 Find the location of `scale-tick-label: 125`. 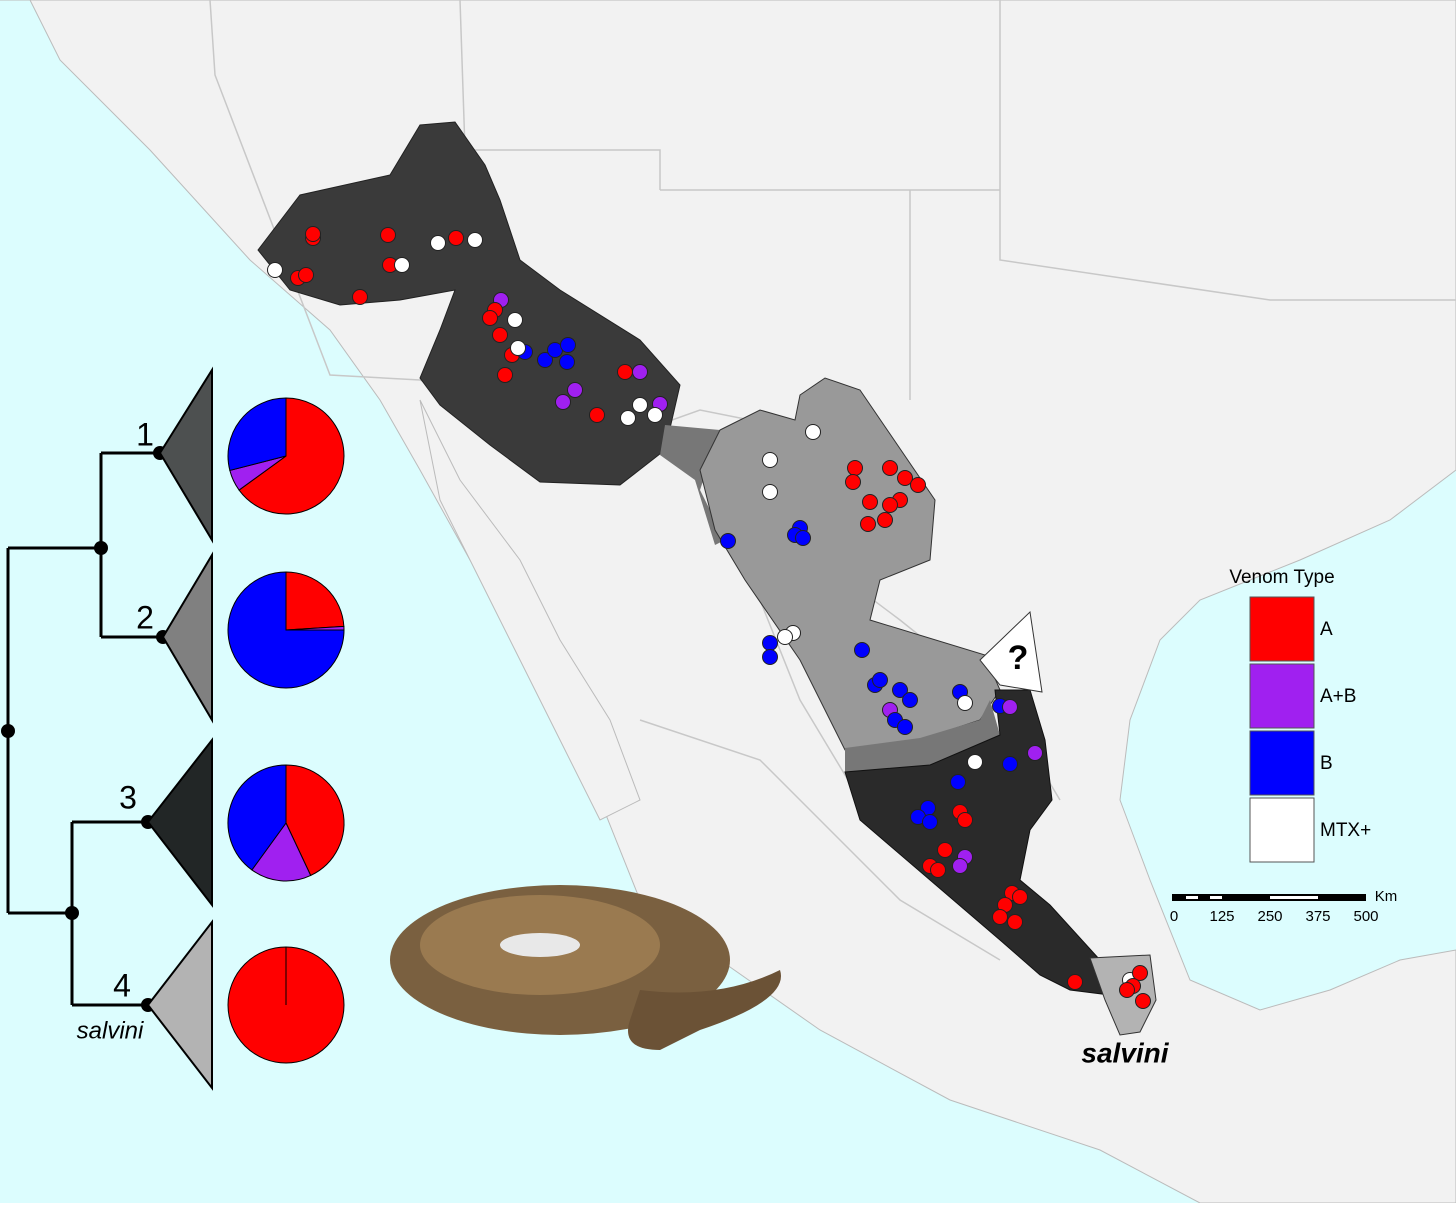

scale-tick-label: 125 is located at coordinates (1221, 916).